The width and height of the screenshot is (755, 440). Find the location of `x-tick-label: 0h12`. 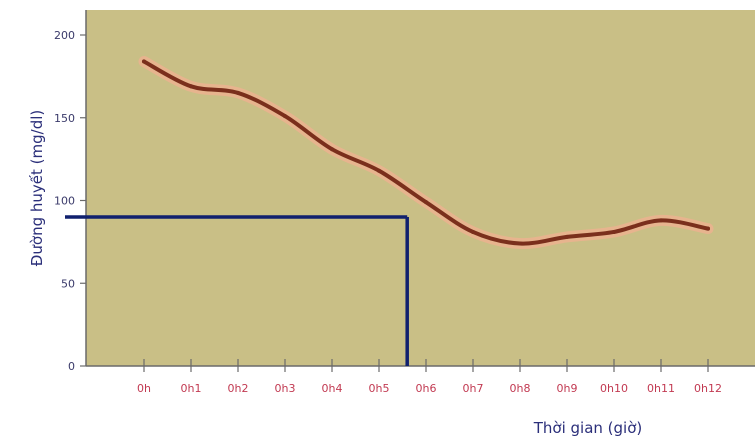

x-tick-label: 0h12 is located at coordinates (708, 388).